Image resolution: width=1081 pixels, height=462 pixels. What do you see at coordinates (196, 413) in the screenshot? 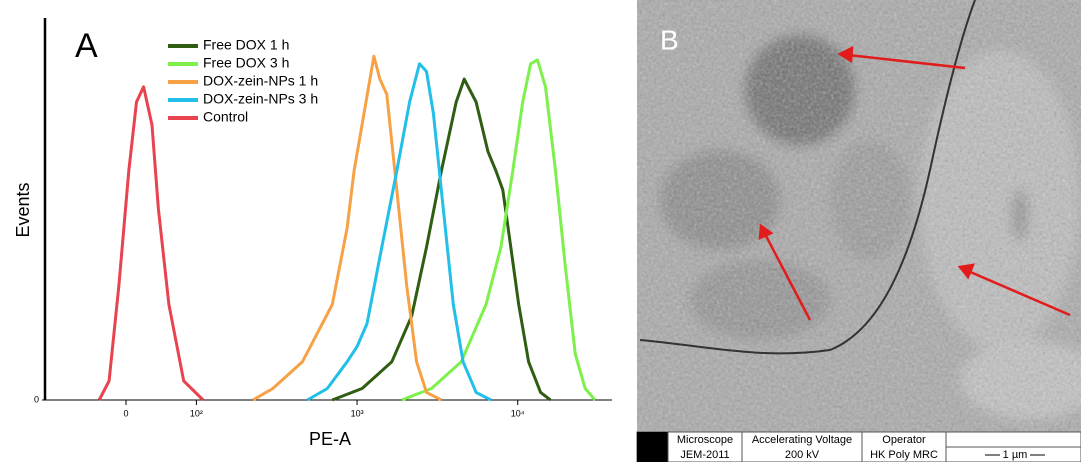
I see `x-tick-label: 10²` at bounding box center [196, 413].